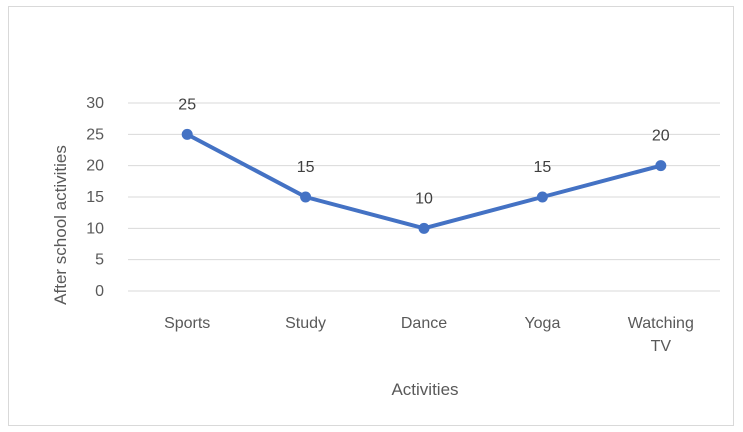  I want to click on y-tick-label-15: 15, so click(95, 197).